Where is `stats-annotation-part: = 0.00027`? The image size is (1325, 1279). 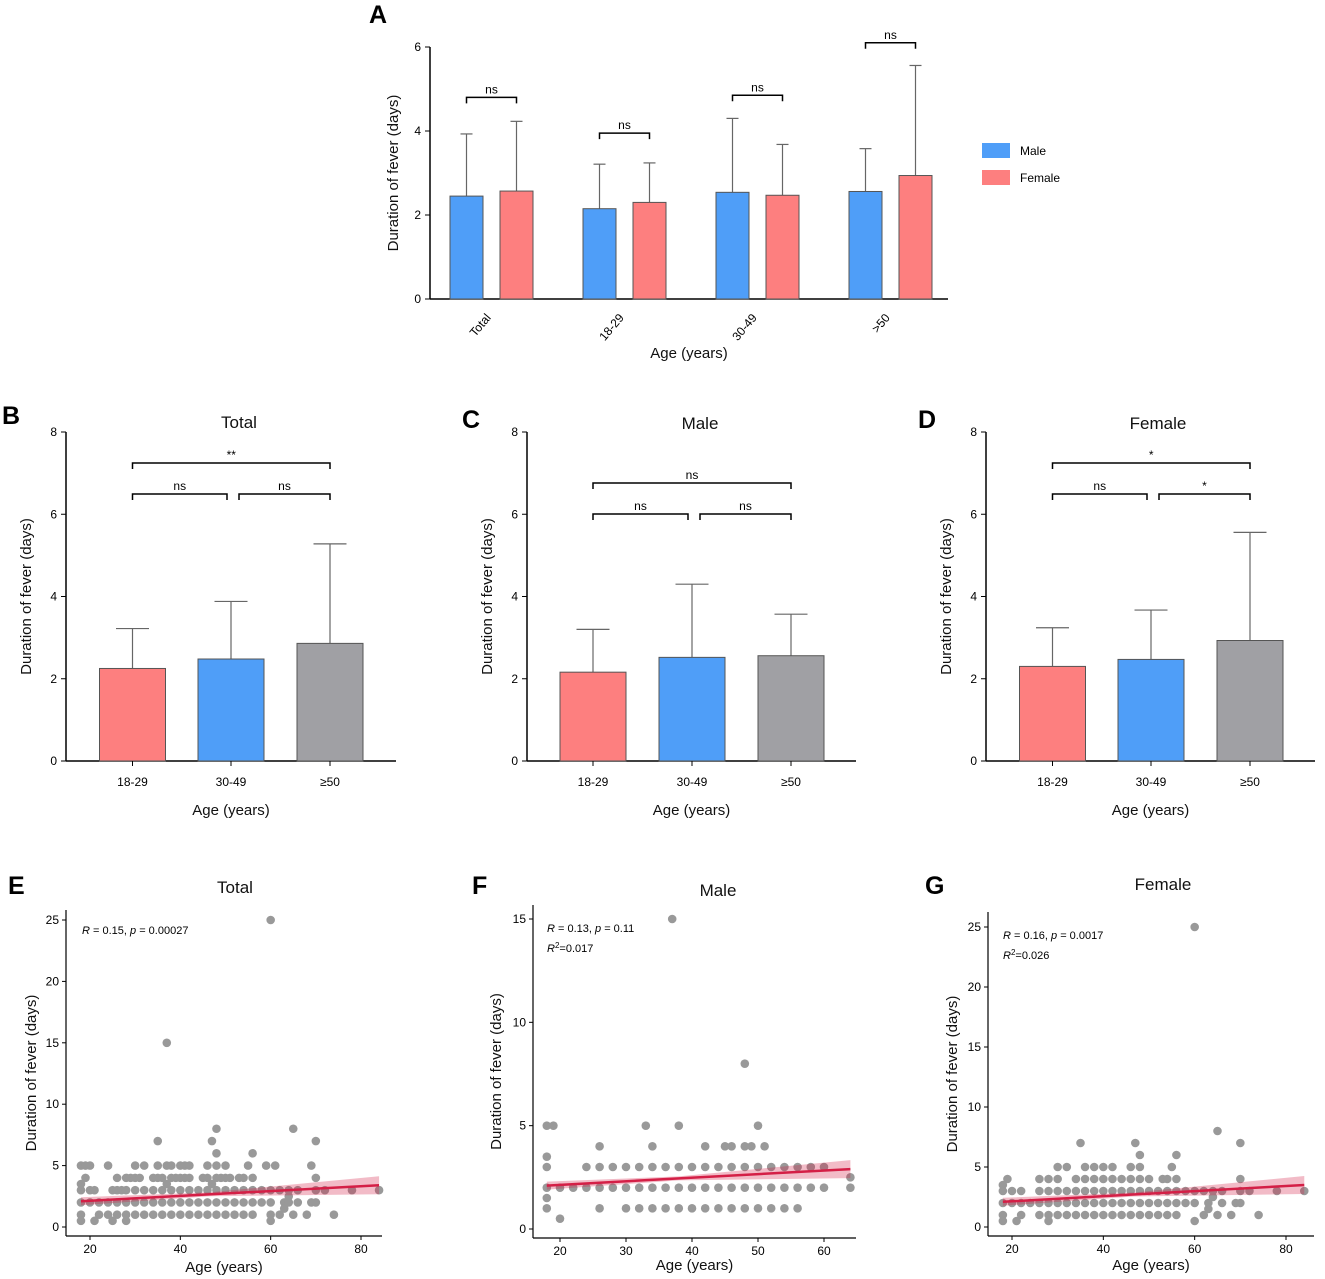
stats-annotation-part: = 0.00027 is located at coordinates (162, 931).